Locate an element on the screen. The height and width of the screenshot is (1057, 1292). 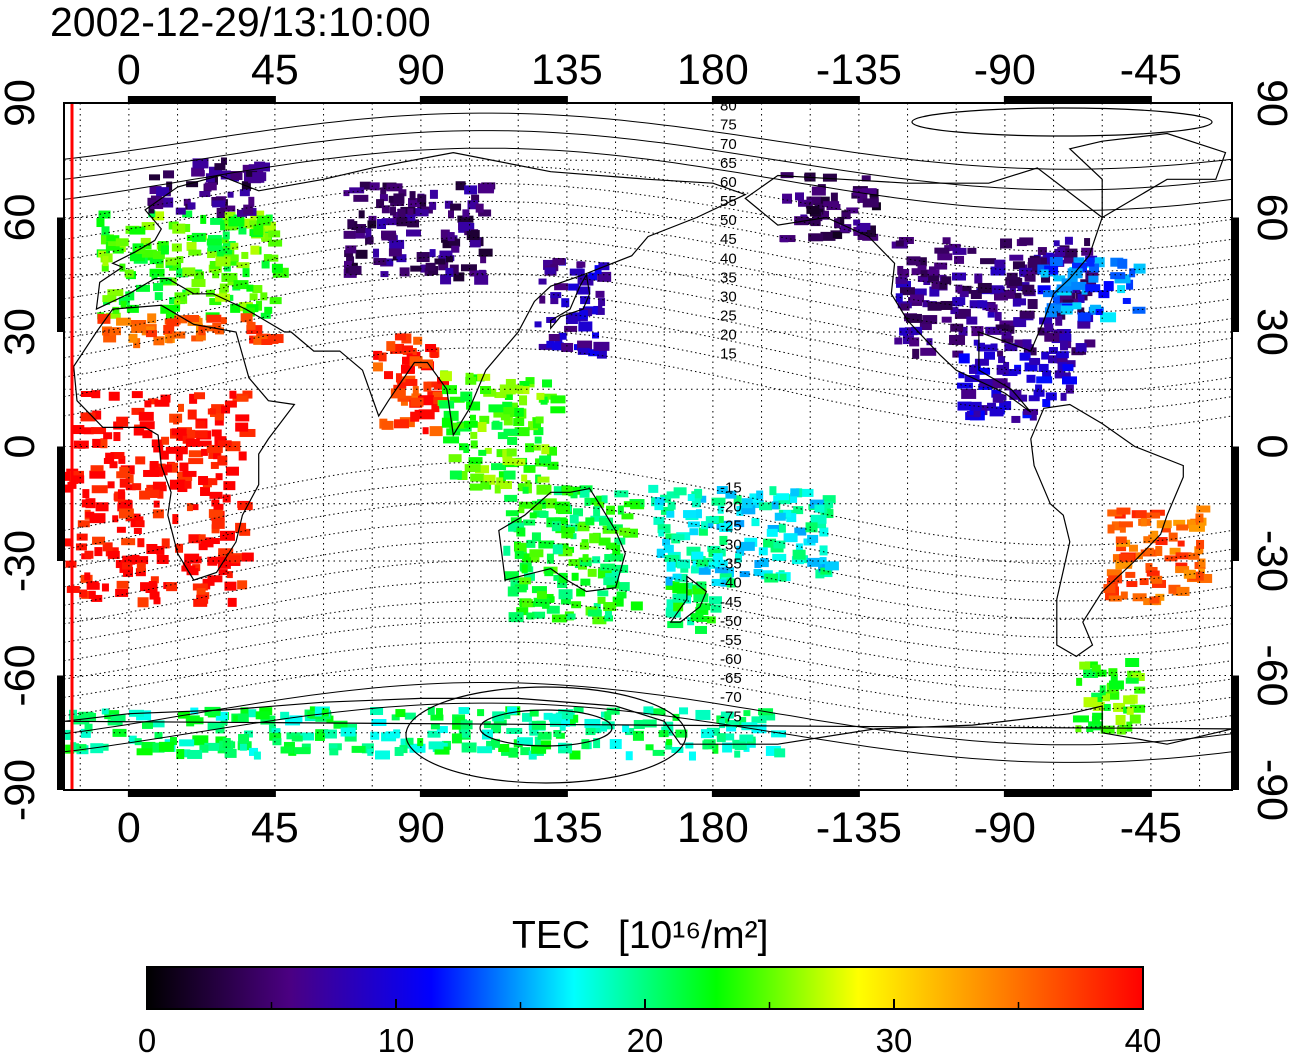
contour-label: 20 is located at coordinates (728, 335).